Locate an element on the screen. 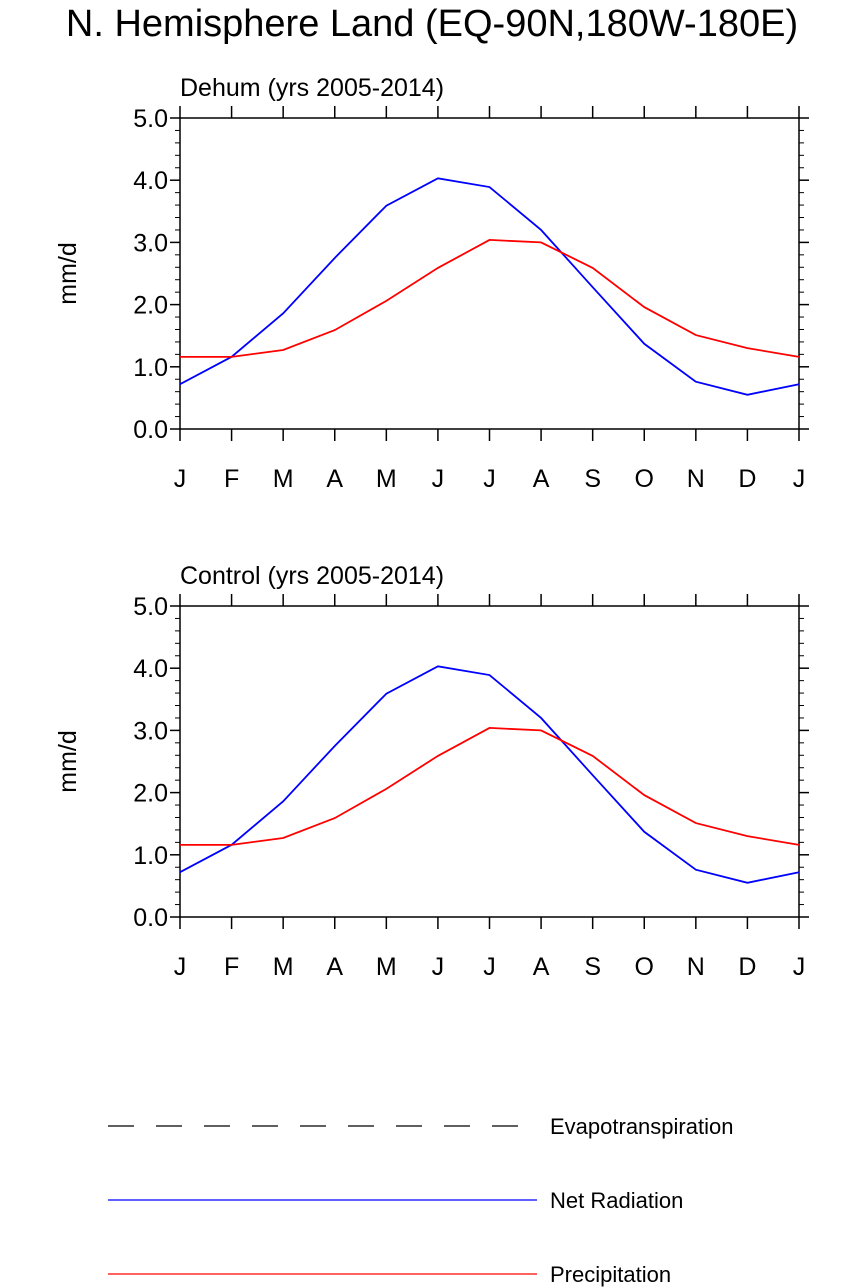  legend-label: Precipitation is located at coordinates (610, 1274).